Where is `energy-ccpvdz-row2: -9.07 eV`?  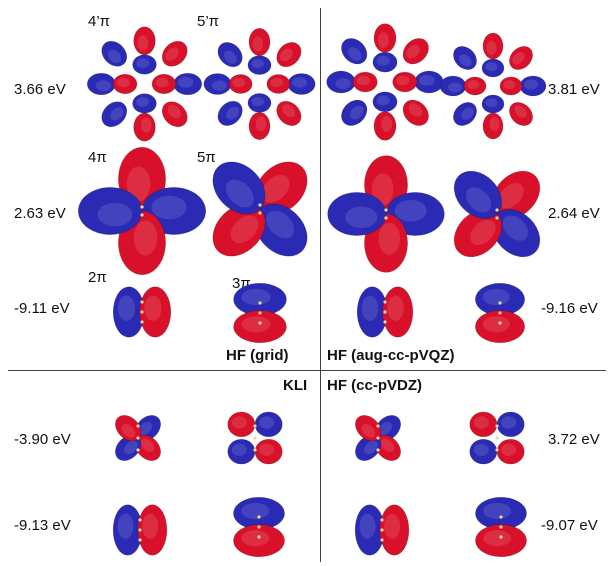
energy-ccpvdz-row2: -9.07 eV is located at coordinates (569, 525).